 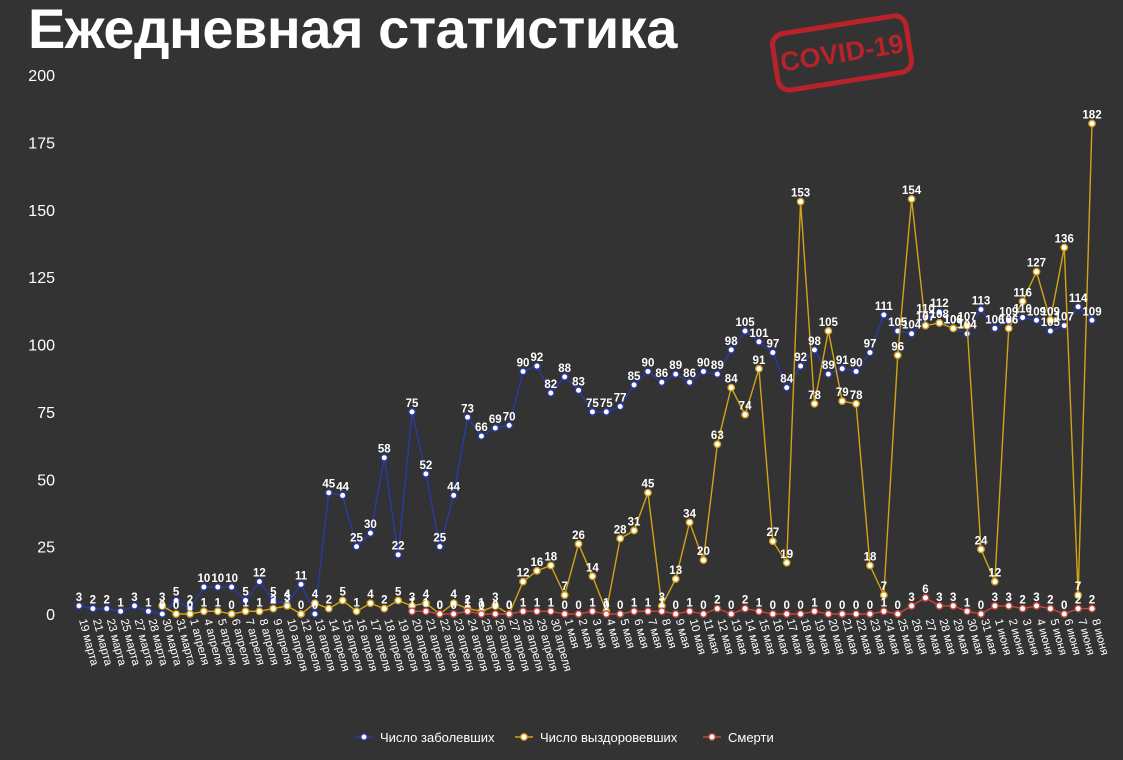 I want to click on data-label: 4, so click(x=370, y=595).